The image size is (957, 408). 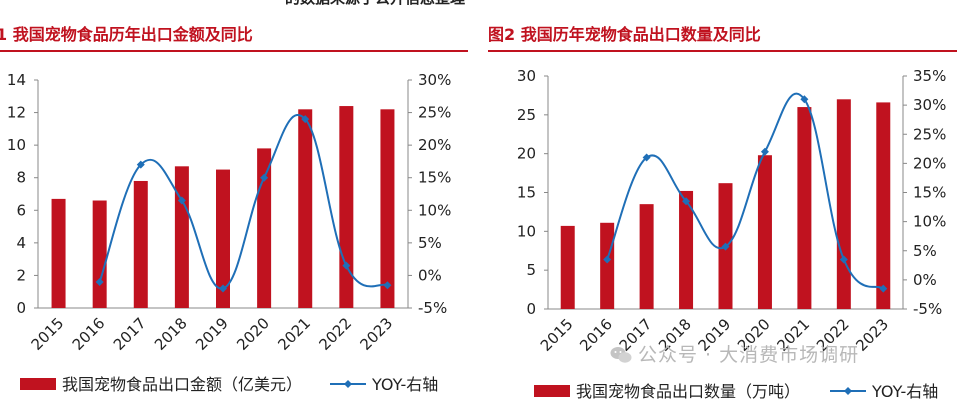 I want to click on left-tick-label: 25, so click(x=526, y=115).